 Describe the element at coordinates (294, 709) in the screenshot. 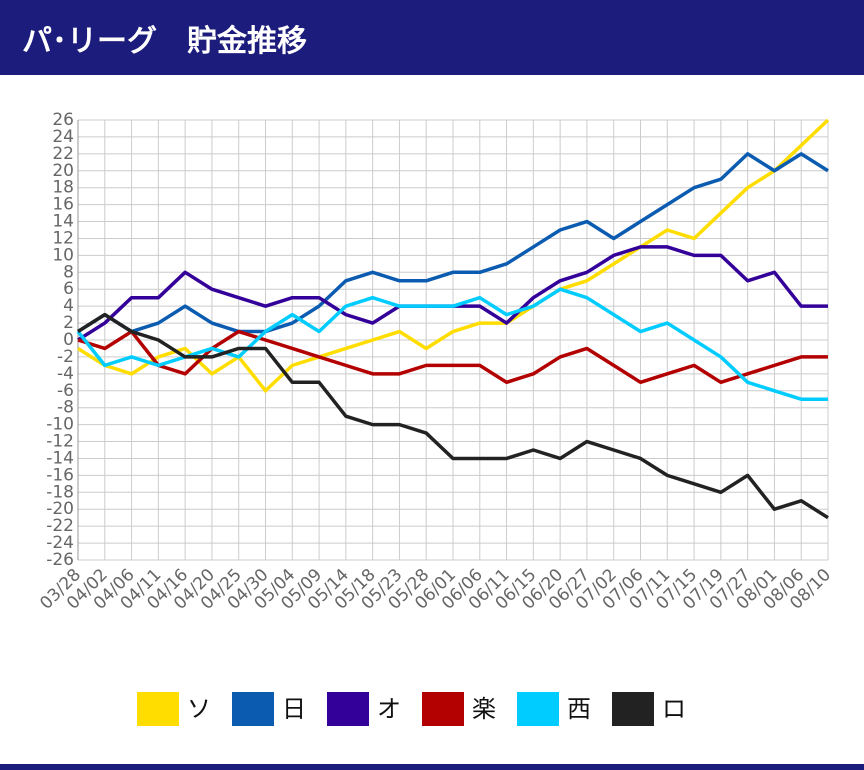

I see `legend-label: 日` at that location.